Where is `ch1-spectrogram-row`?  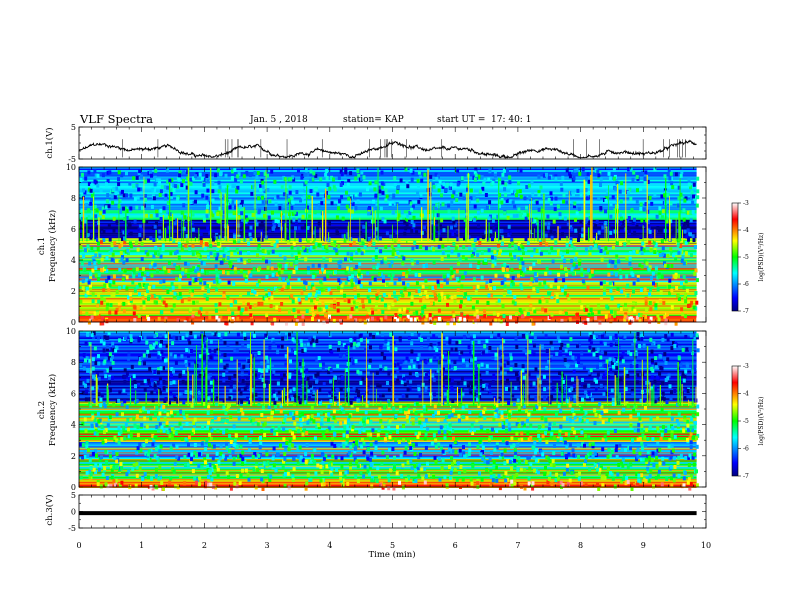
ch1-spectrogram-row is located at coordinates (388, 310).